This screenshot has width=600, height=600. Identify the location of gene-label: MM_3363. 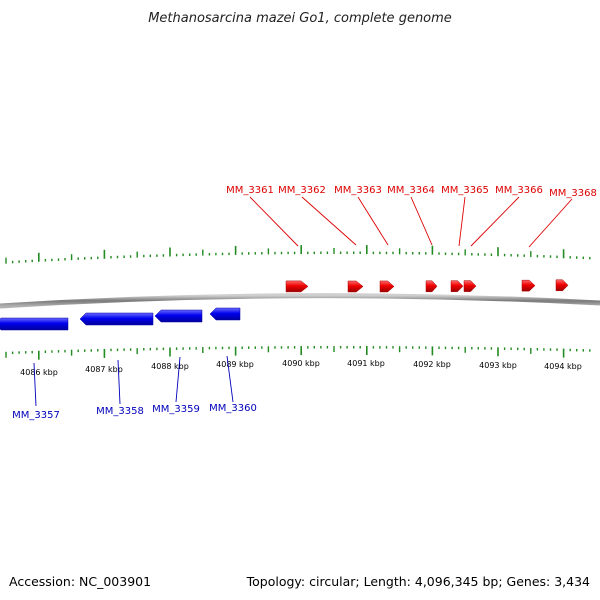
(358, 190).